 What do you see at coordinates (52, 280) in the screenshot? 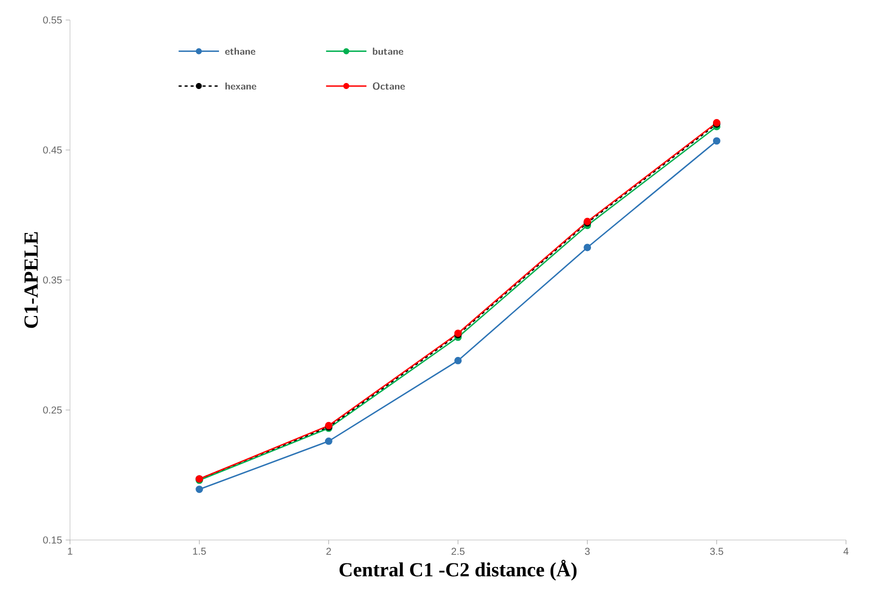
I see `y-tick-label: 0.35` at bounding box center [52, 280].